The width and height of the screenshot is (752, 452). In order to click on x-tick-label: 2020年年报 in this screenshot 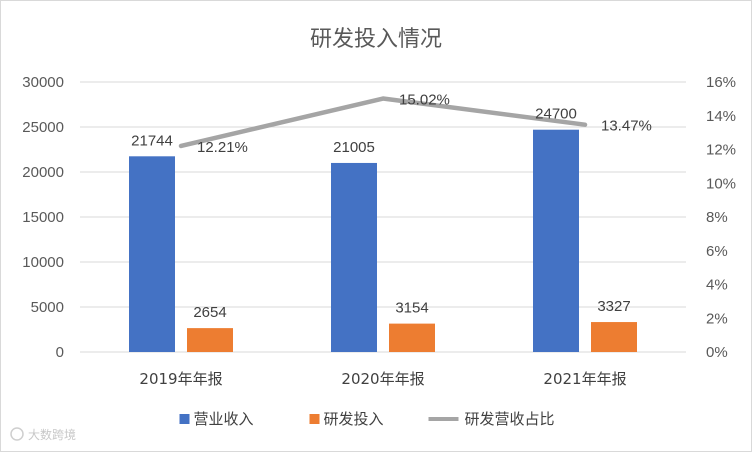, I will do `click(382, 379)`.